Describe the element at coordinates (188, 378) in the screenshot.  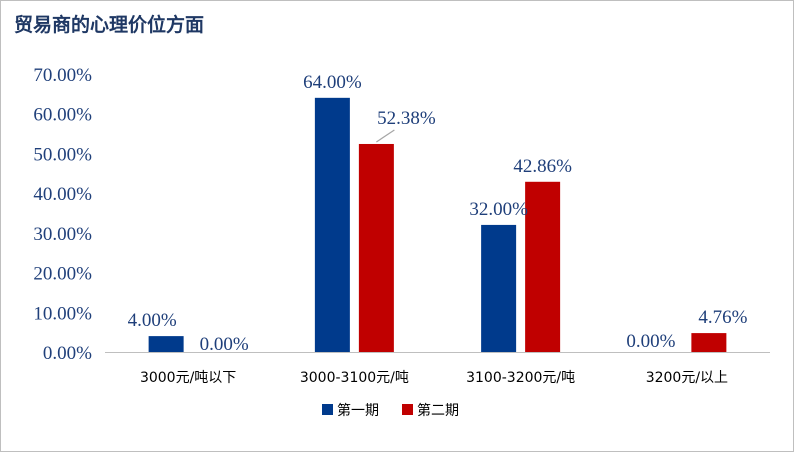
I see `x-tick-label: 3000元/吨以下` at that location.